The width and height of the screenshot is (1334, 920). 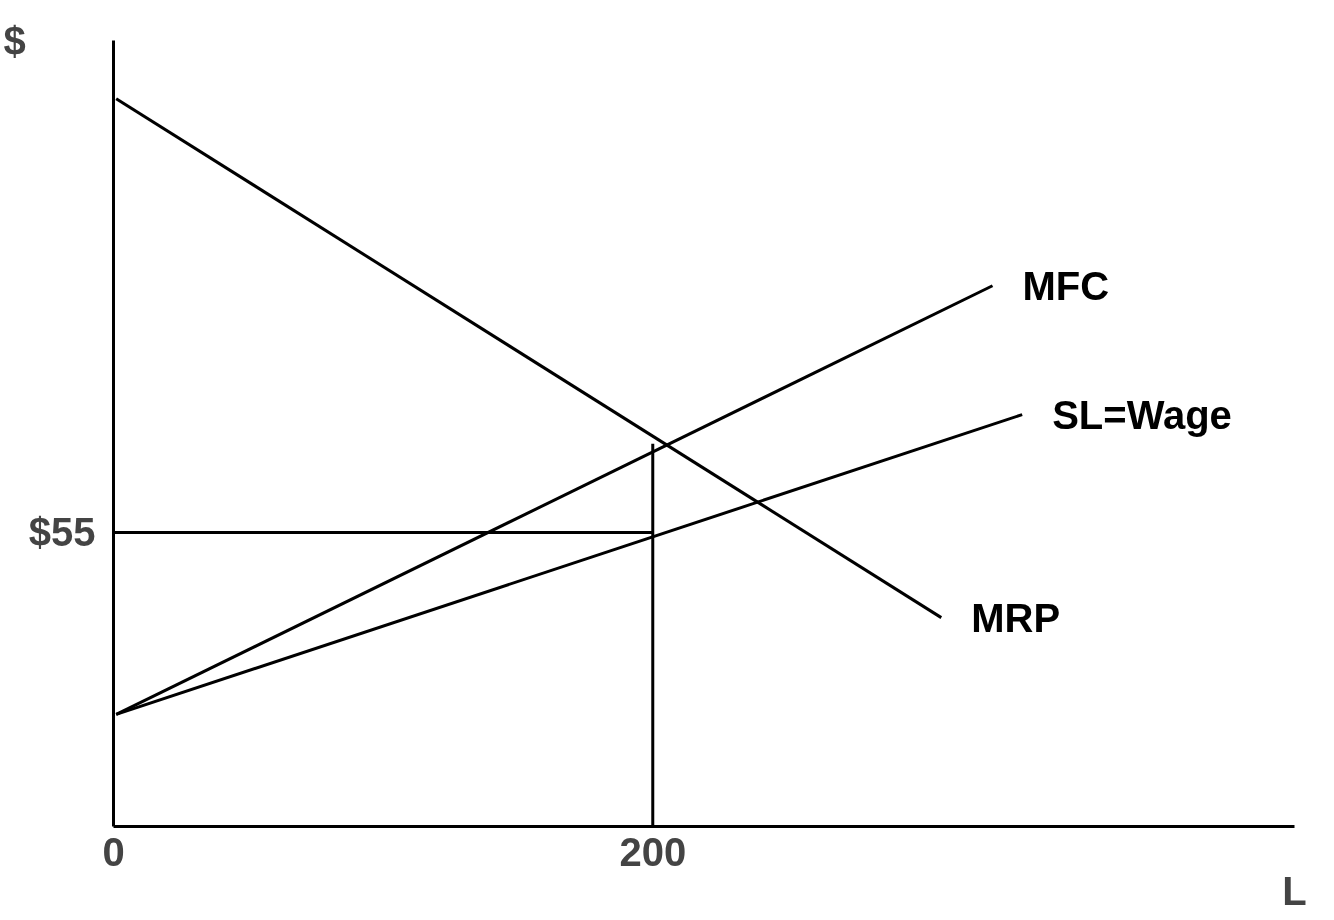 I want to click on series-label: SL=Wage, so click(x=1142, y=414).